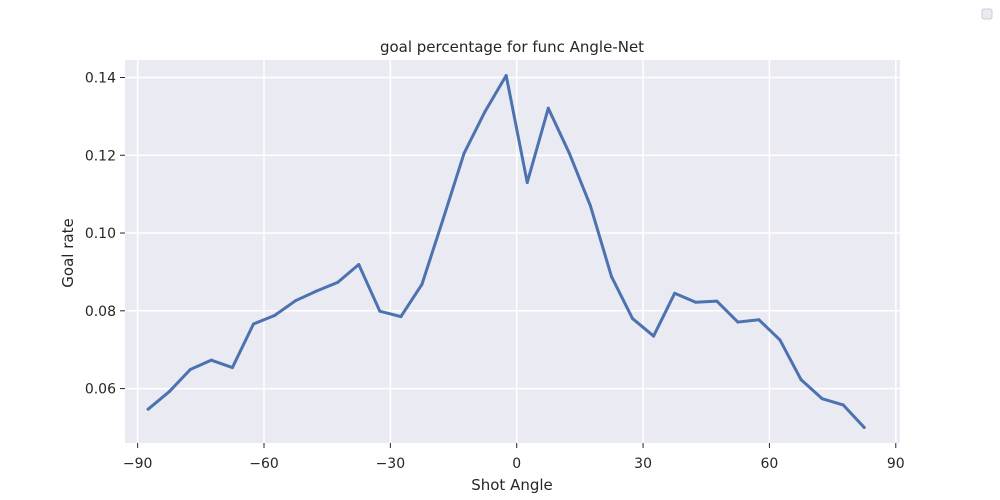 The image size is (1000, 500). I want to click on x-tick-label: 0, so click(516, 464).